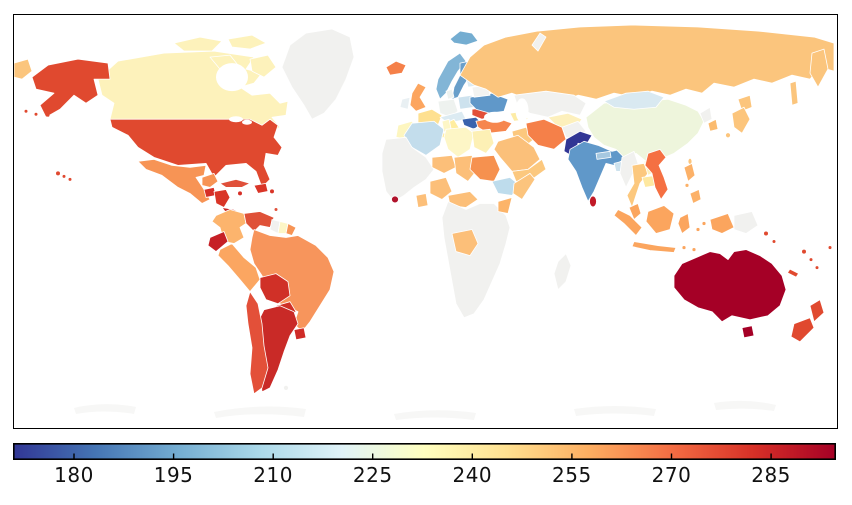 This screenshot has height=505, width=852. What do you see at coordinates (424, 475) in the screenshot?
I see `colorbar-tick-labels: 180 195 210 225 240 255 270 285` at bounding box center [424, 475].